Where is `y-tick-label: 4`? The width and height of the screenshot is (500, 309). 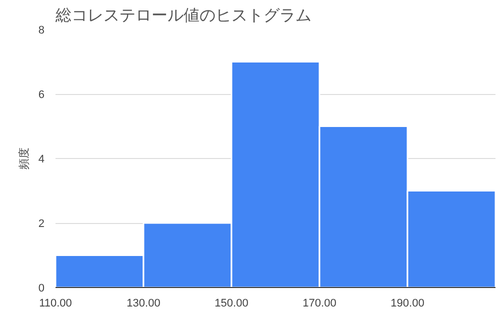
y-tick-label: 4 is located at coordinates (41, 160).